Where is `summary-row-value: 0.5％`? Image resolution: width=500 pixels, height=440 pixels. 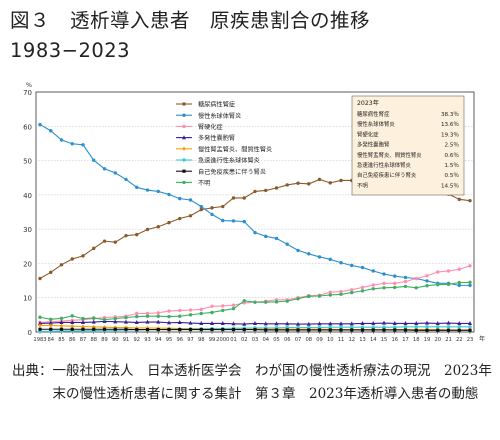
summary-row-value: 0.5％ is located at coordinates (452, 175).